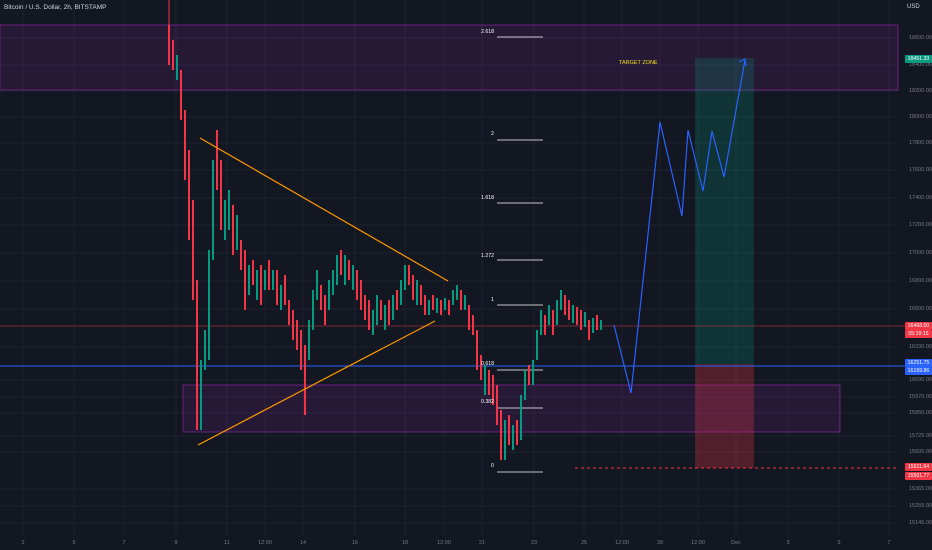  Describe the element at coordinates (920, 91) in the screenshot. I see `price-tick: 18200.00` at that location.